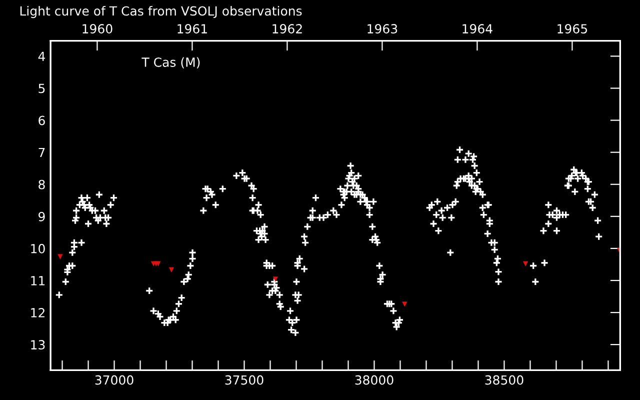 The image size is (640, 400). Describe the element at coordinates (41, 56) in the screenshot. I see `y-tick-label: 4` at that location.